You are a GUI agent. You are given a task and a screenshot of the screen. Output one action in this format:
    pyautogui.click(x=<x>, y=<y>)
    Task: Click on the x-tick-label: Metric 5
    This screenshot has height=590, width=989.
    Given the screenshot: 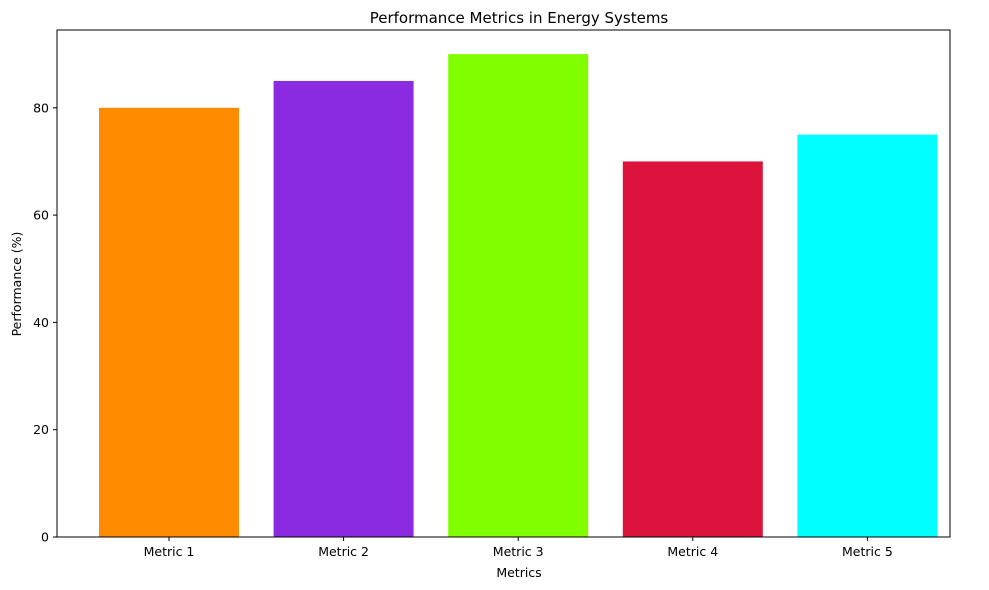 What is the action you would take?
    pyautogui.click(x=867, y=551)
    